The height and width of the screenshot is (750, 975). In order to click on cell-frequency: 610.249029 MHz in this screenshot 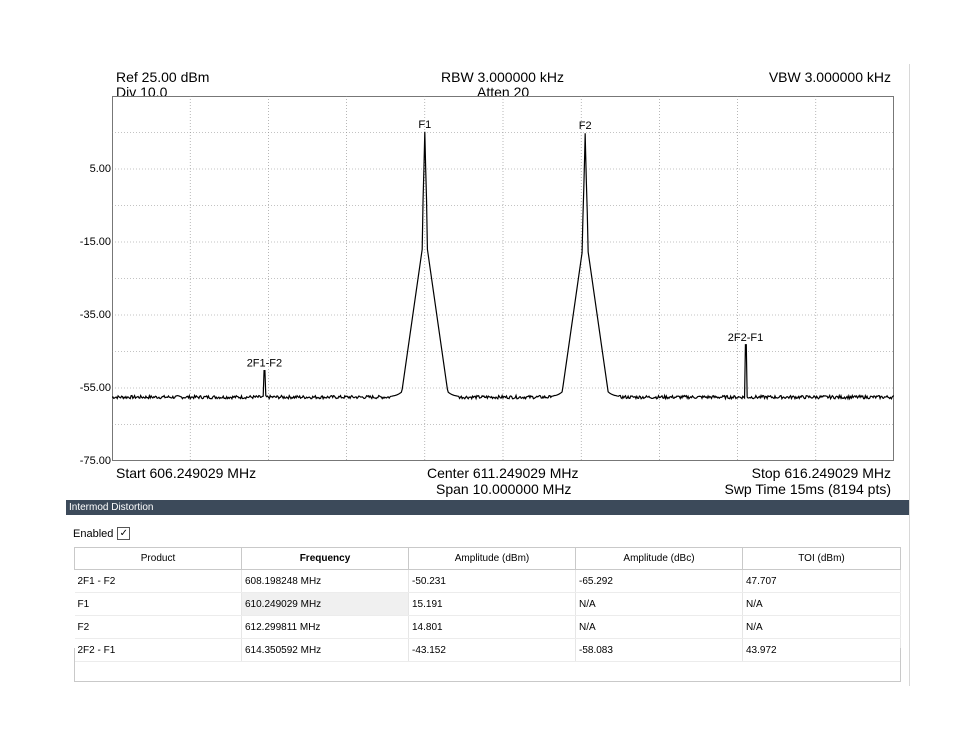, I will do `click(325, 604)`.